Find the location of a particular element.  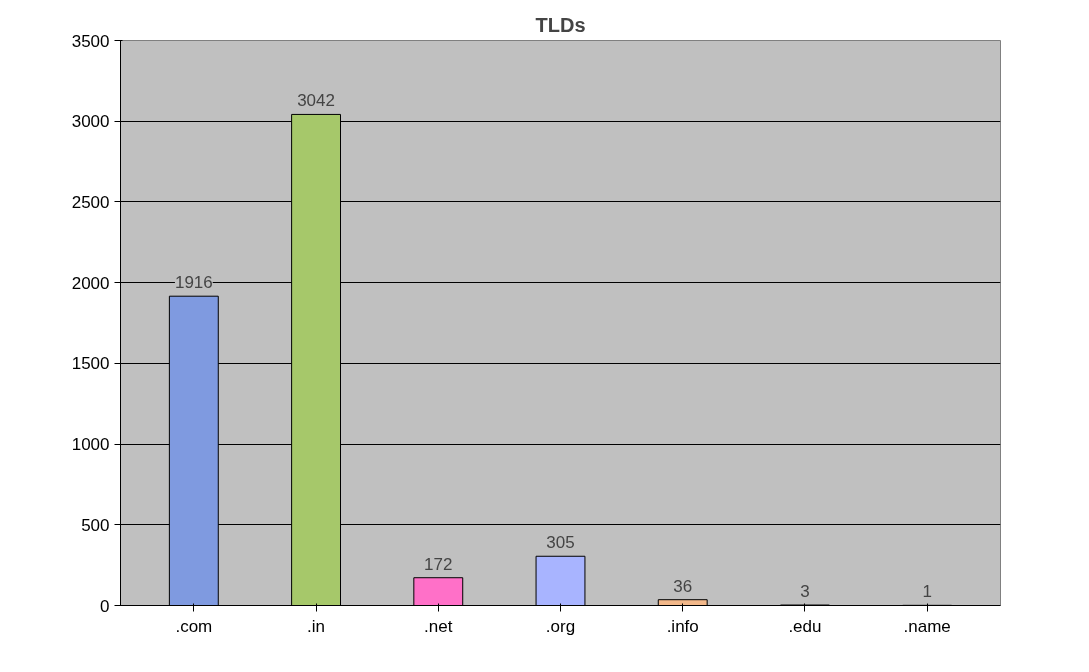

x-tick-label: .org is located at coordinates (560, 626).